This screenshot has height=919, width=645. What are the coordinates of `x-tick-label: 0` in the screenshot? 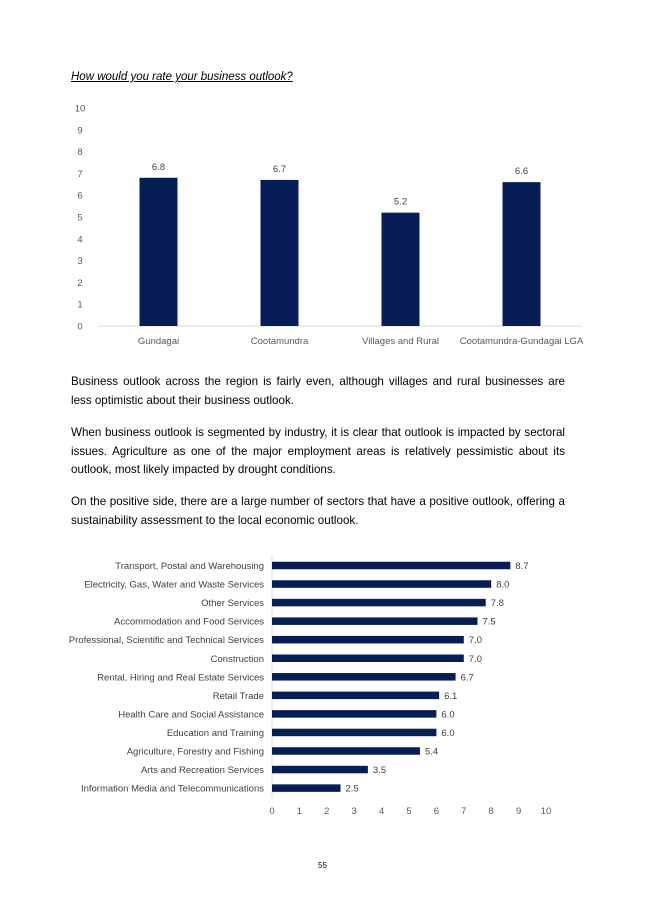 It's located at (271, 811).